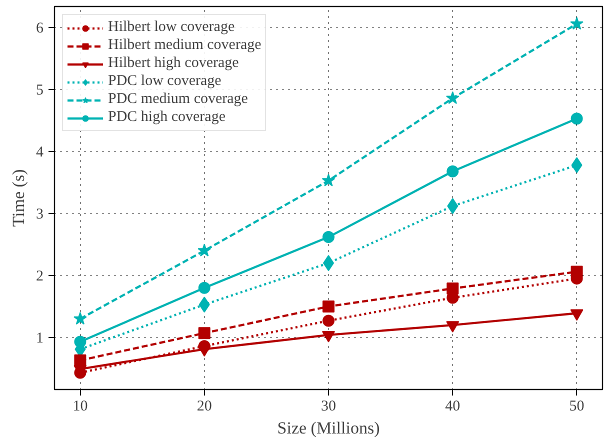 The height and width of the screenshot is (446, 610). I want to click on x-axis-title: Size (Millions), so click(328, 428).